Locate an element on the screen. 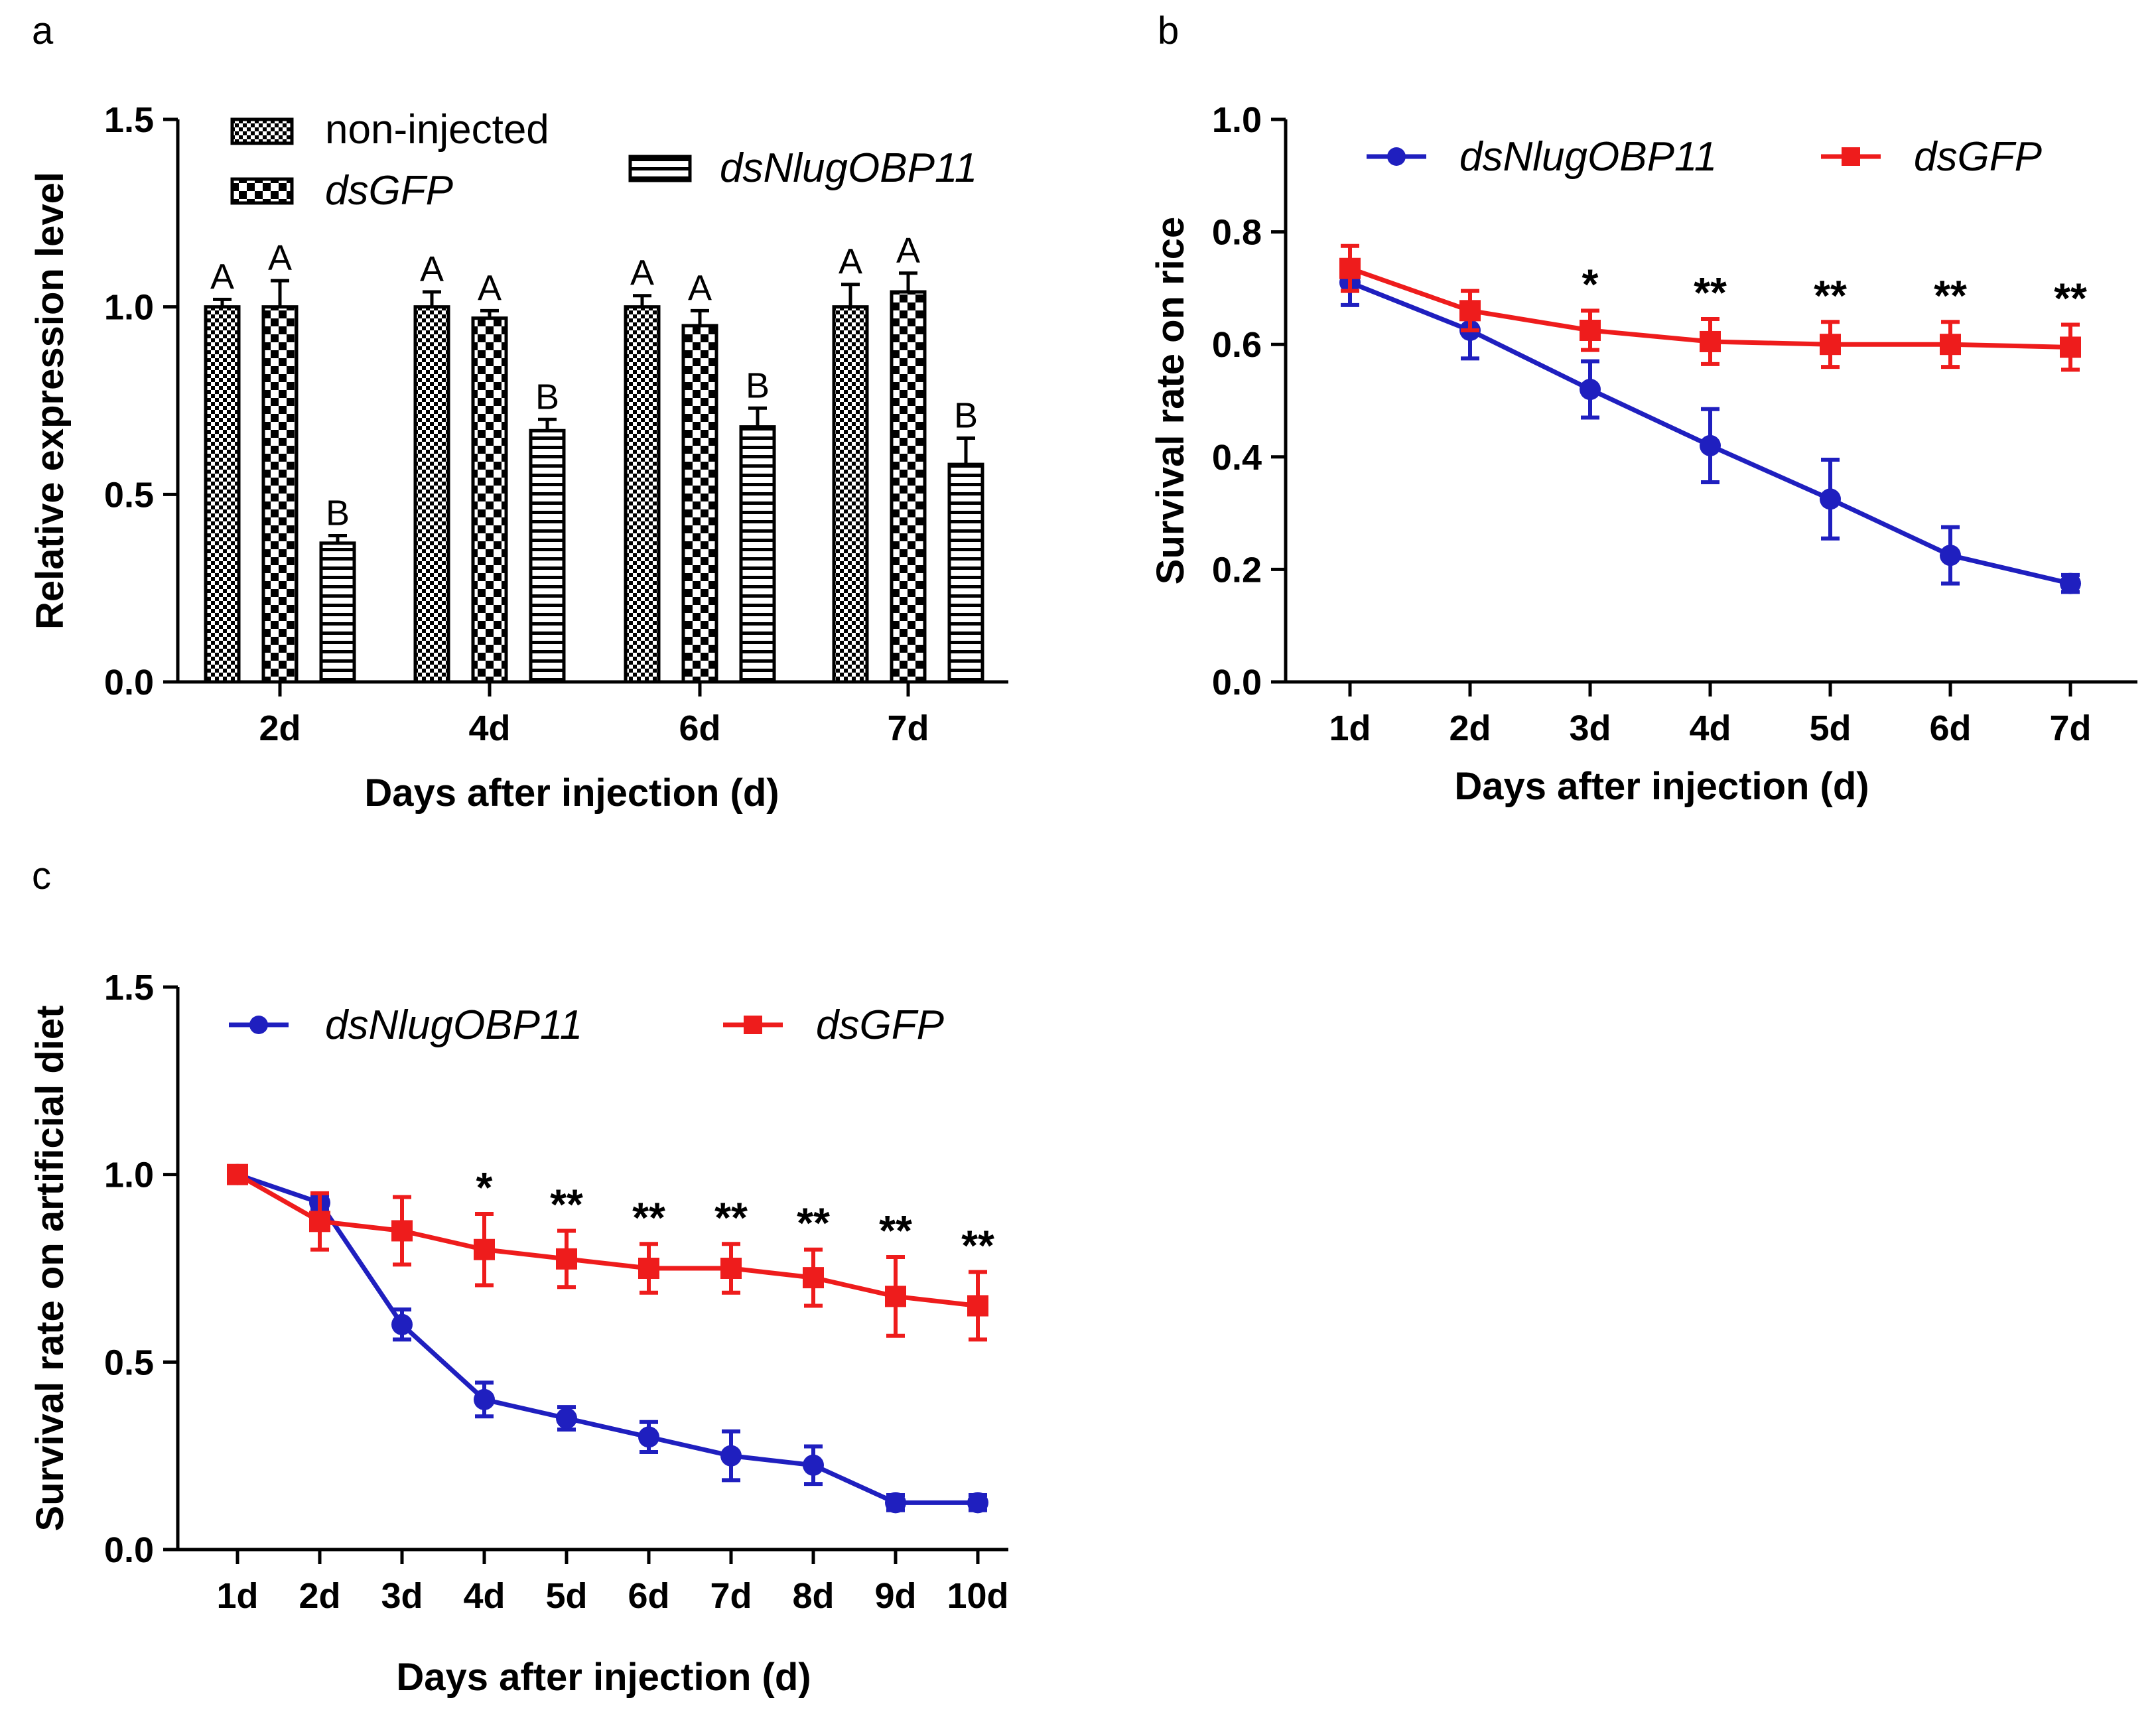 The width and height of the screenshot is (2156, 1726). panel-a-bar-dsGFP-6d is located at coordinates (699, 504).